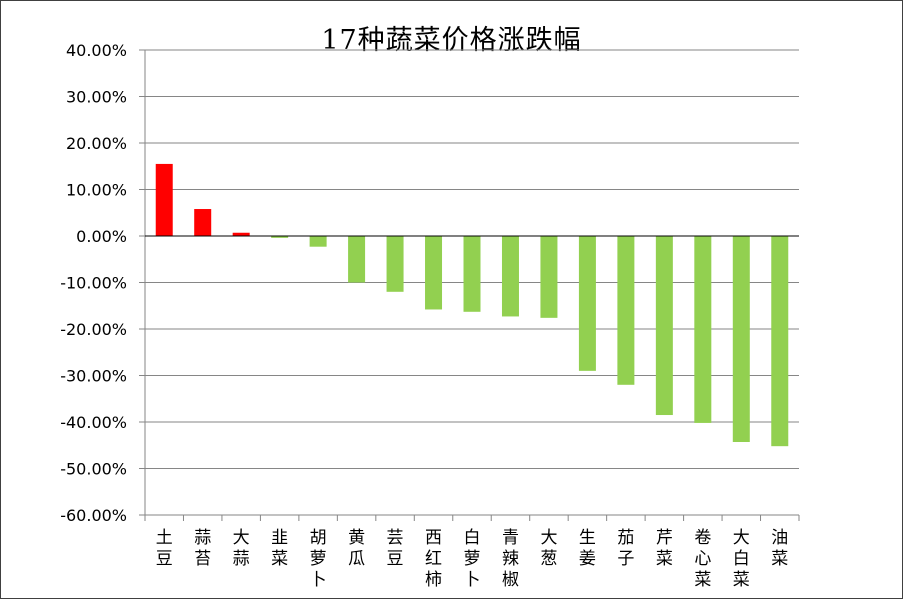 Image resolution: width=903 pixels, height=599 pixels. What do you see at coordinates (779, 548) in the screenshot?
I see `x-tick-label: 油菜` at bounding box center [779, 548].